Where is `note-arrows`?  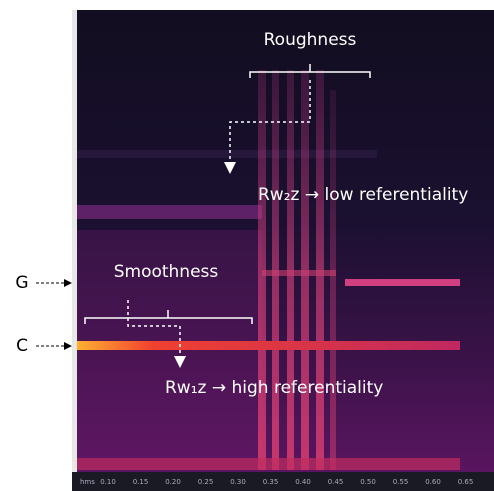 note-arrows is located at coordinates (54, 314).